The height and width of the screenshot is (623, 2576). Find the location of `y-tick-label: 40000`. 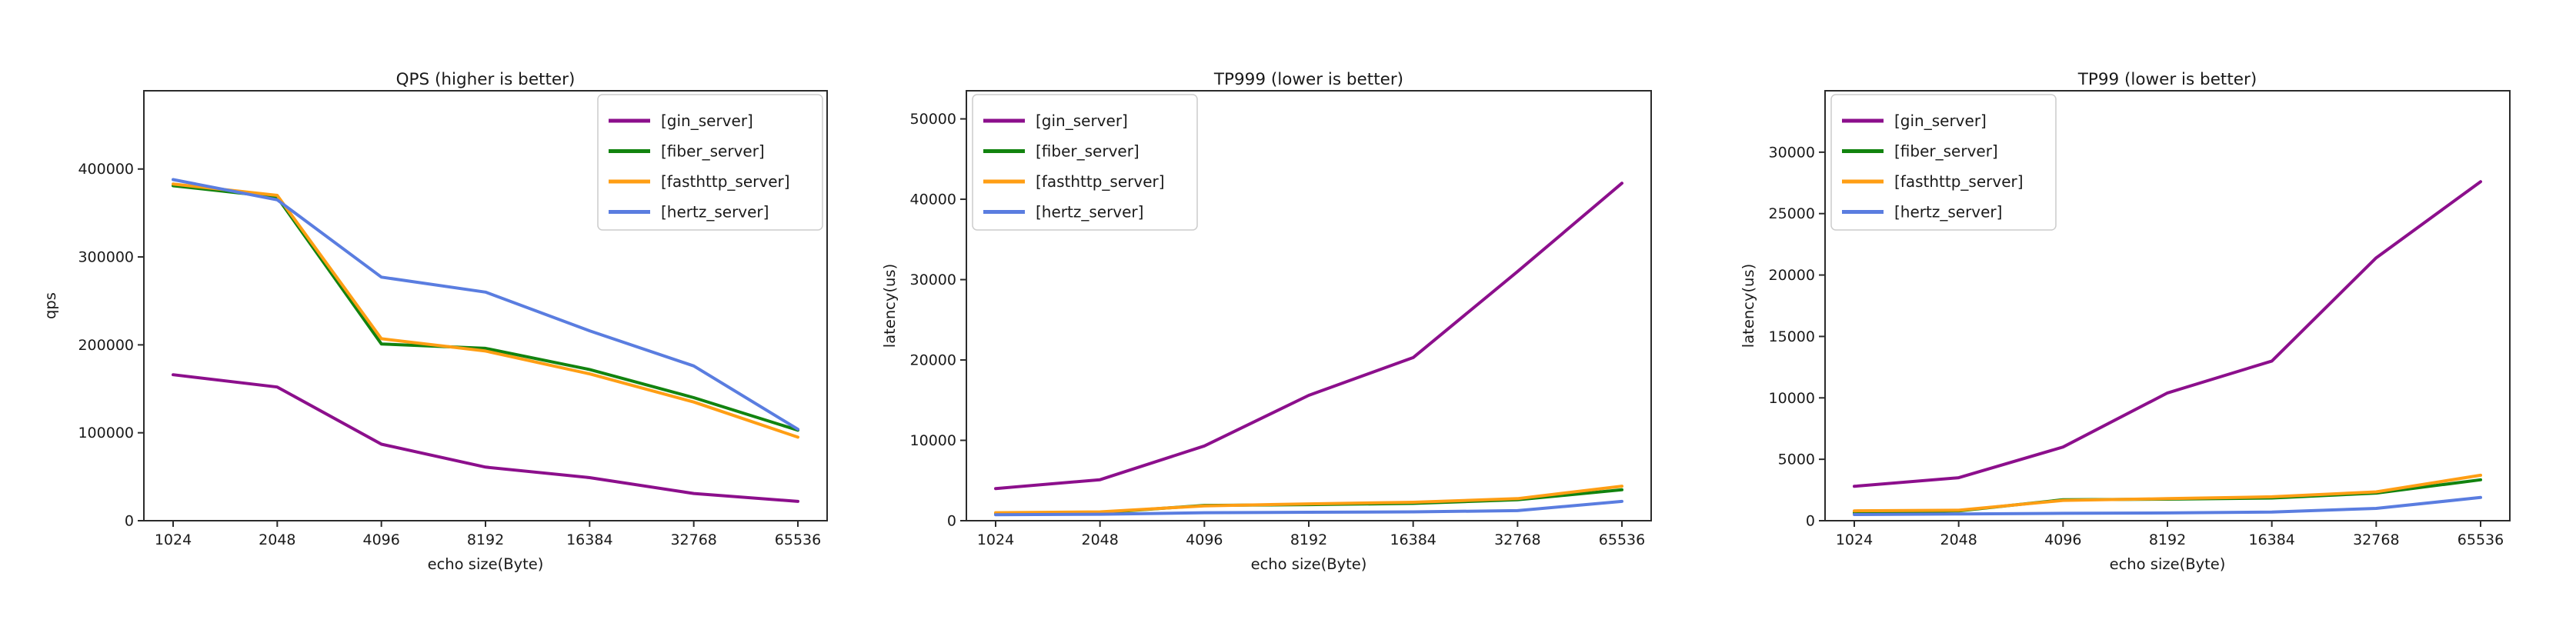

y-tick-label: 40000 is located at coordinates (933, 200).